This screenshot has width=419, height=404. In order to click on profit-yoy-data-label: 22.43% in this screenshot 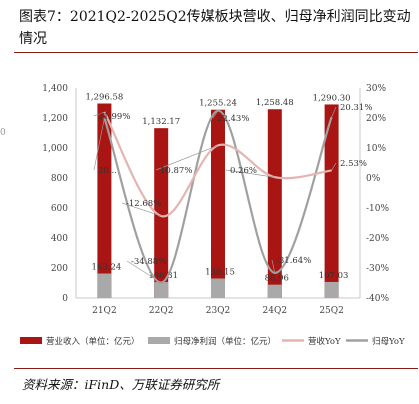, I will do `click(233, 119)`.